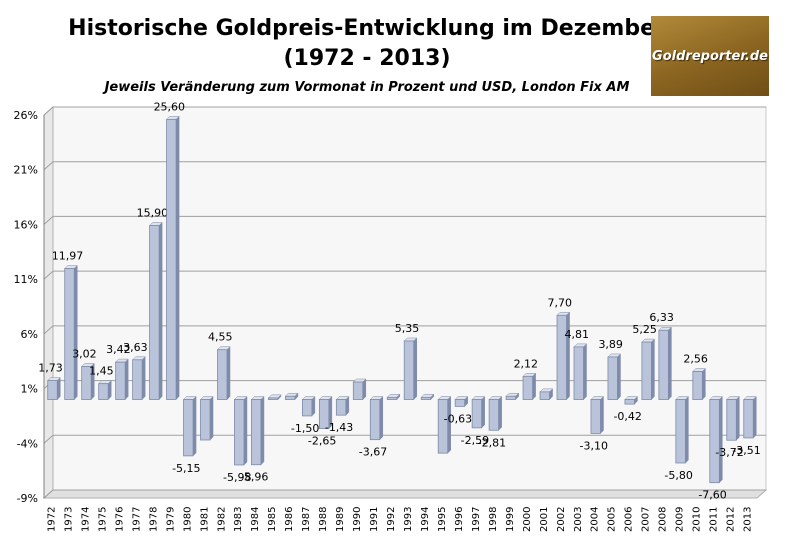 The width and height of the screenshot is (787, 544). Describe the element at coordinates (697, 519) in the screenshot. I see `x-tick-label: 2010` at that location.